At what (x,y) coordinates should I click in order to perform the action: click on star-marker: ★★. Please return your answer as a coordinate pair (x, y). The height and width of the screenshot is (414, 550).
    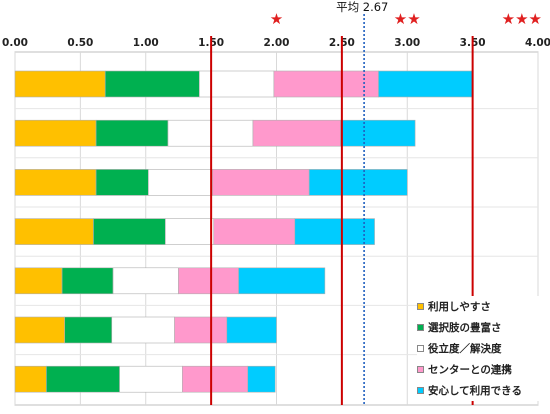
    Looking at the image, I should click on (407, 19).